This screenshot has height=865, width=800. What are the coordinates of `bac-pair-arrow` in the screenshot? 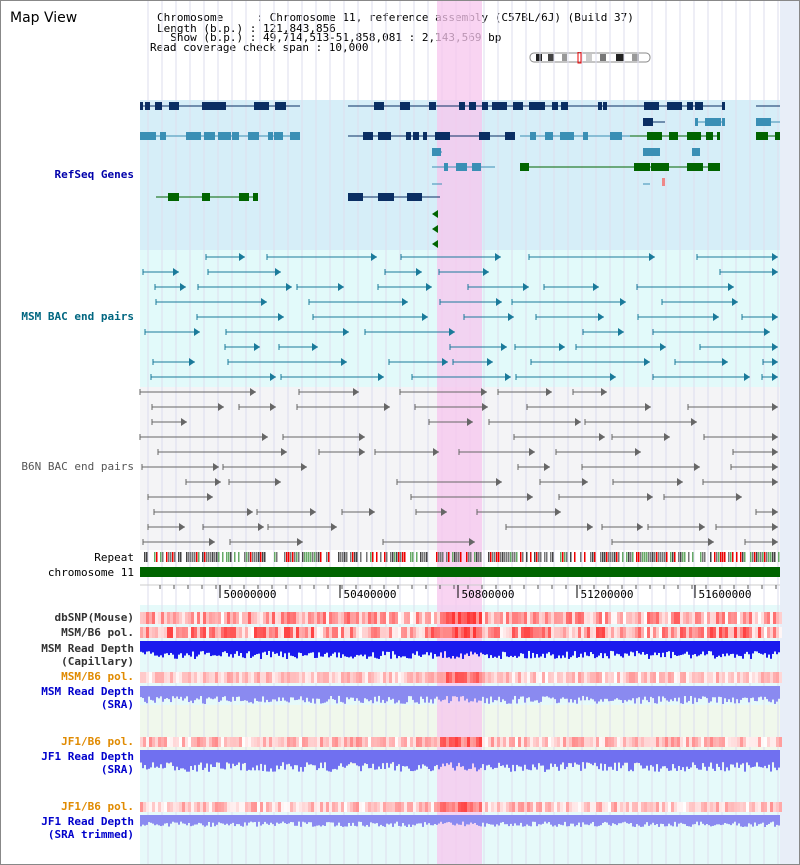 It's located at (253, 392).